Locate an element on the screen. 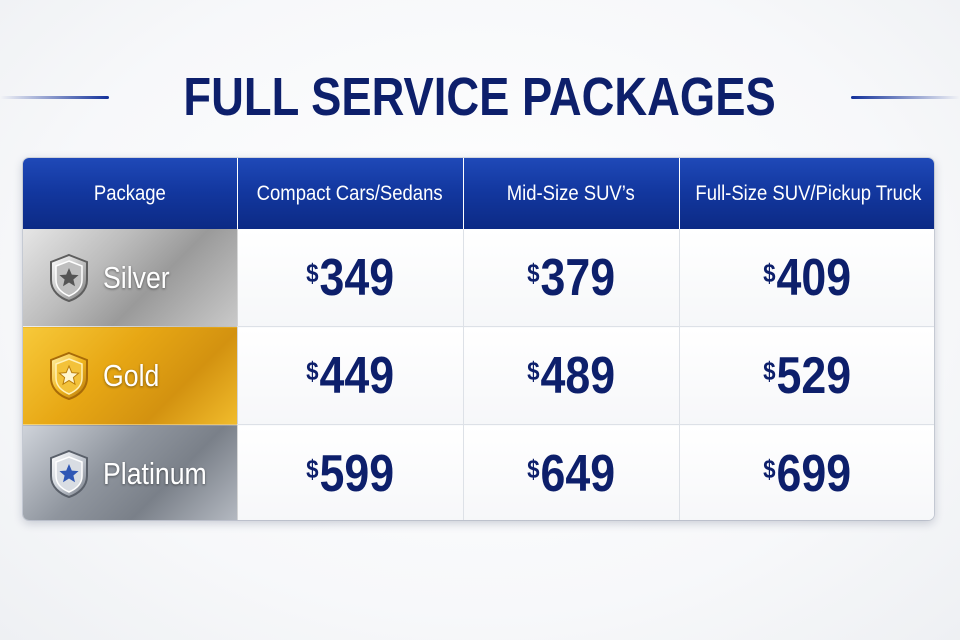 Image resolution: width=960 pixels, height=640 pixels. platinum-star-shield-icon is located at coordinates (69, 473).